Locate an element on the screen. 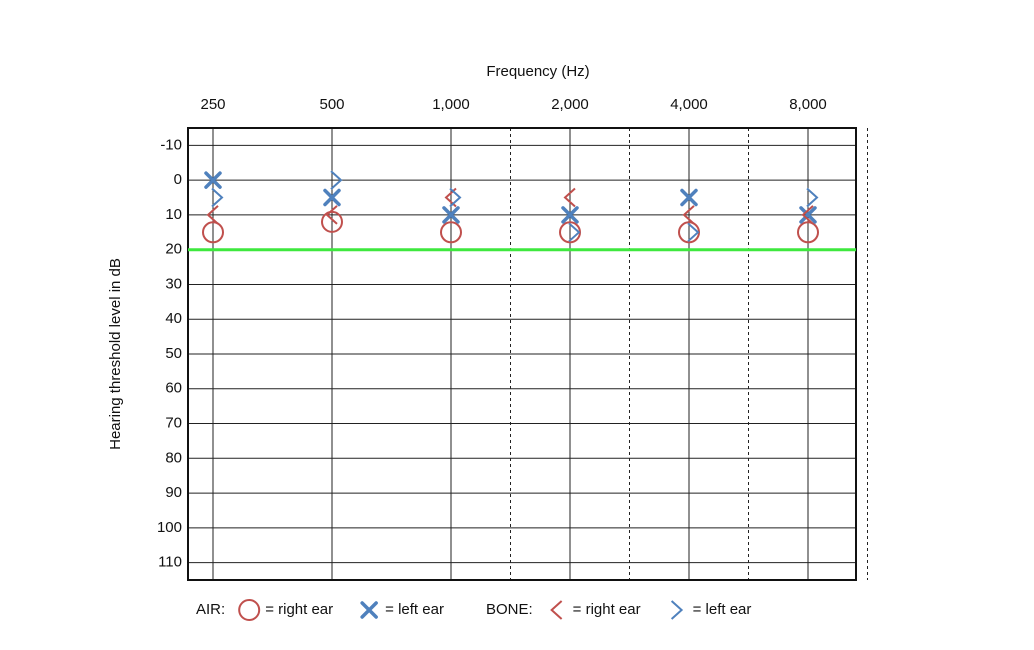  y-tick-label: 100 is located at coordinates (169, 527).